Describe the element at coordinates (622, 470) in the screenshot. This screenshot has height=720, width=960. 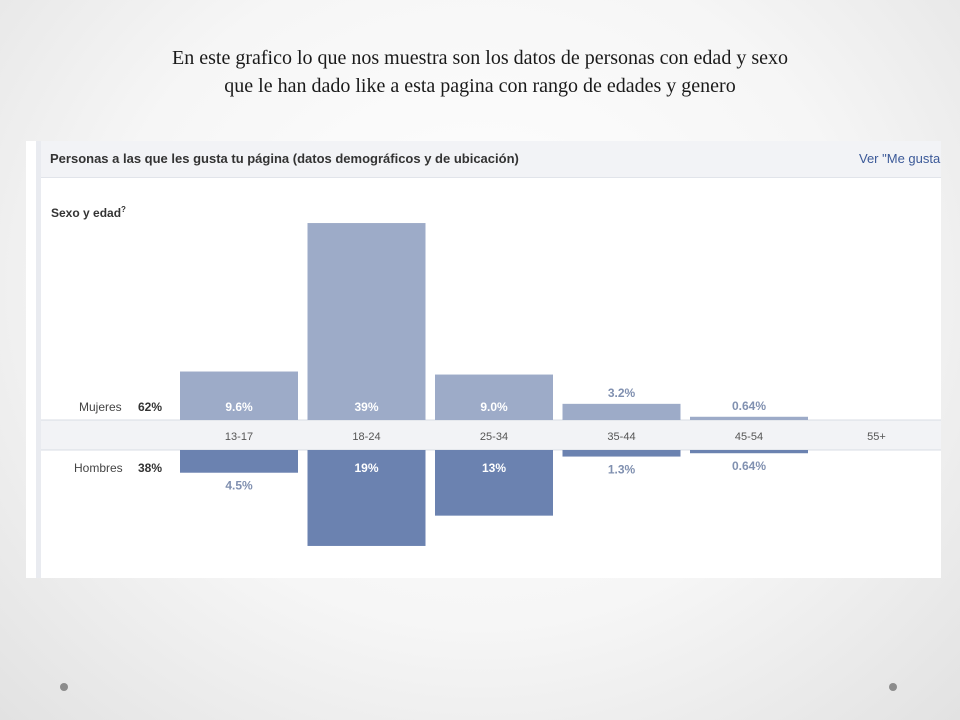
I see `men-value-label-35-44: 1.3%` at that location.